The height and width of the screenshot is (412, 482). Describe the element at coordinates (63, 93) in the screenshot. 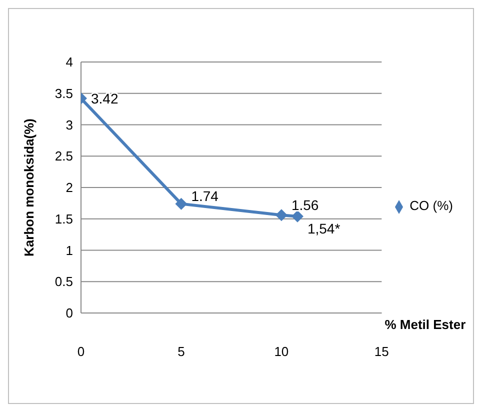

I see `y-tick-label: 3.5` at that location.